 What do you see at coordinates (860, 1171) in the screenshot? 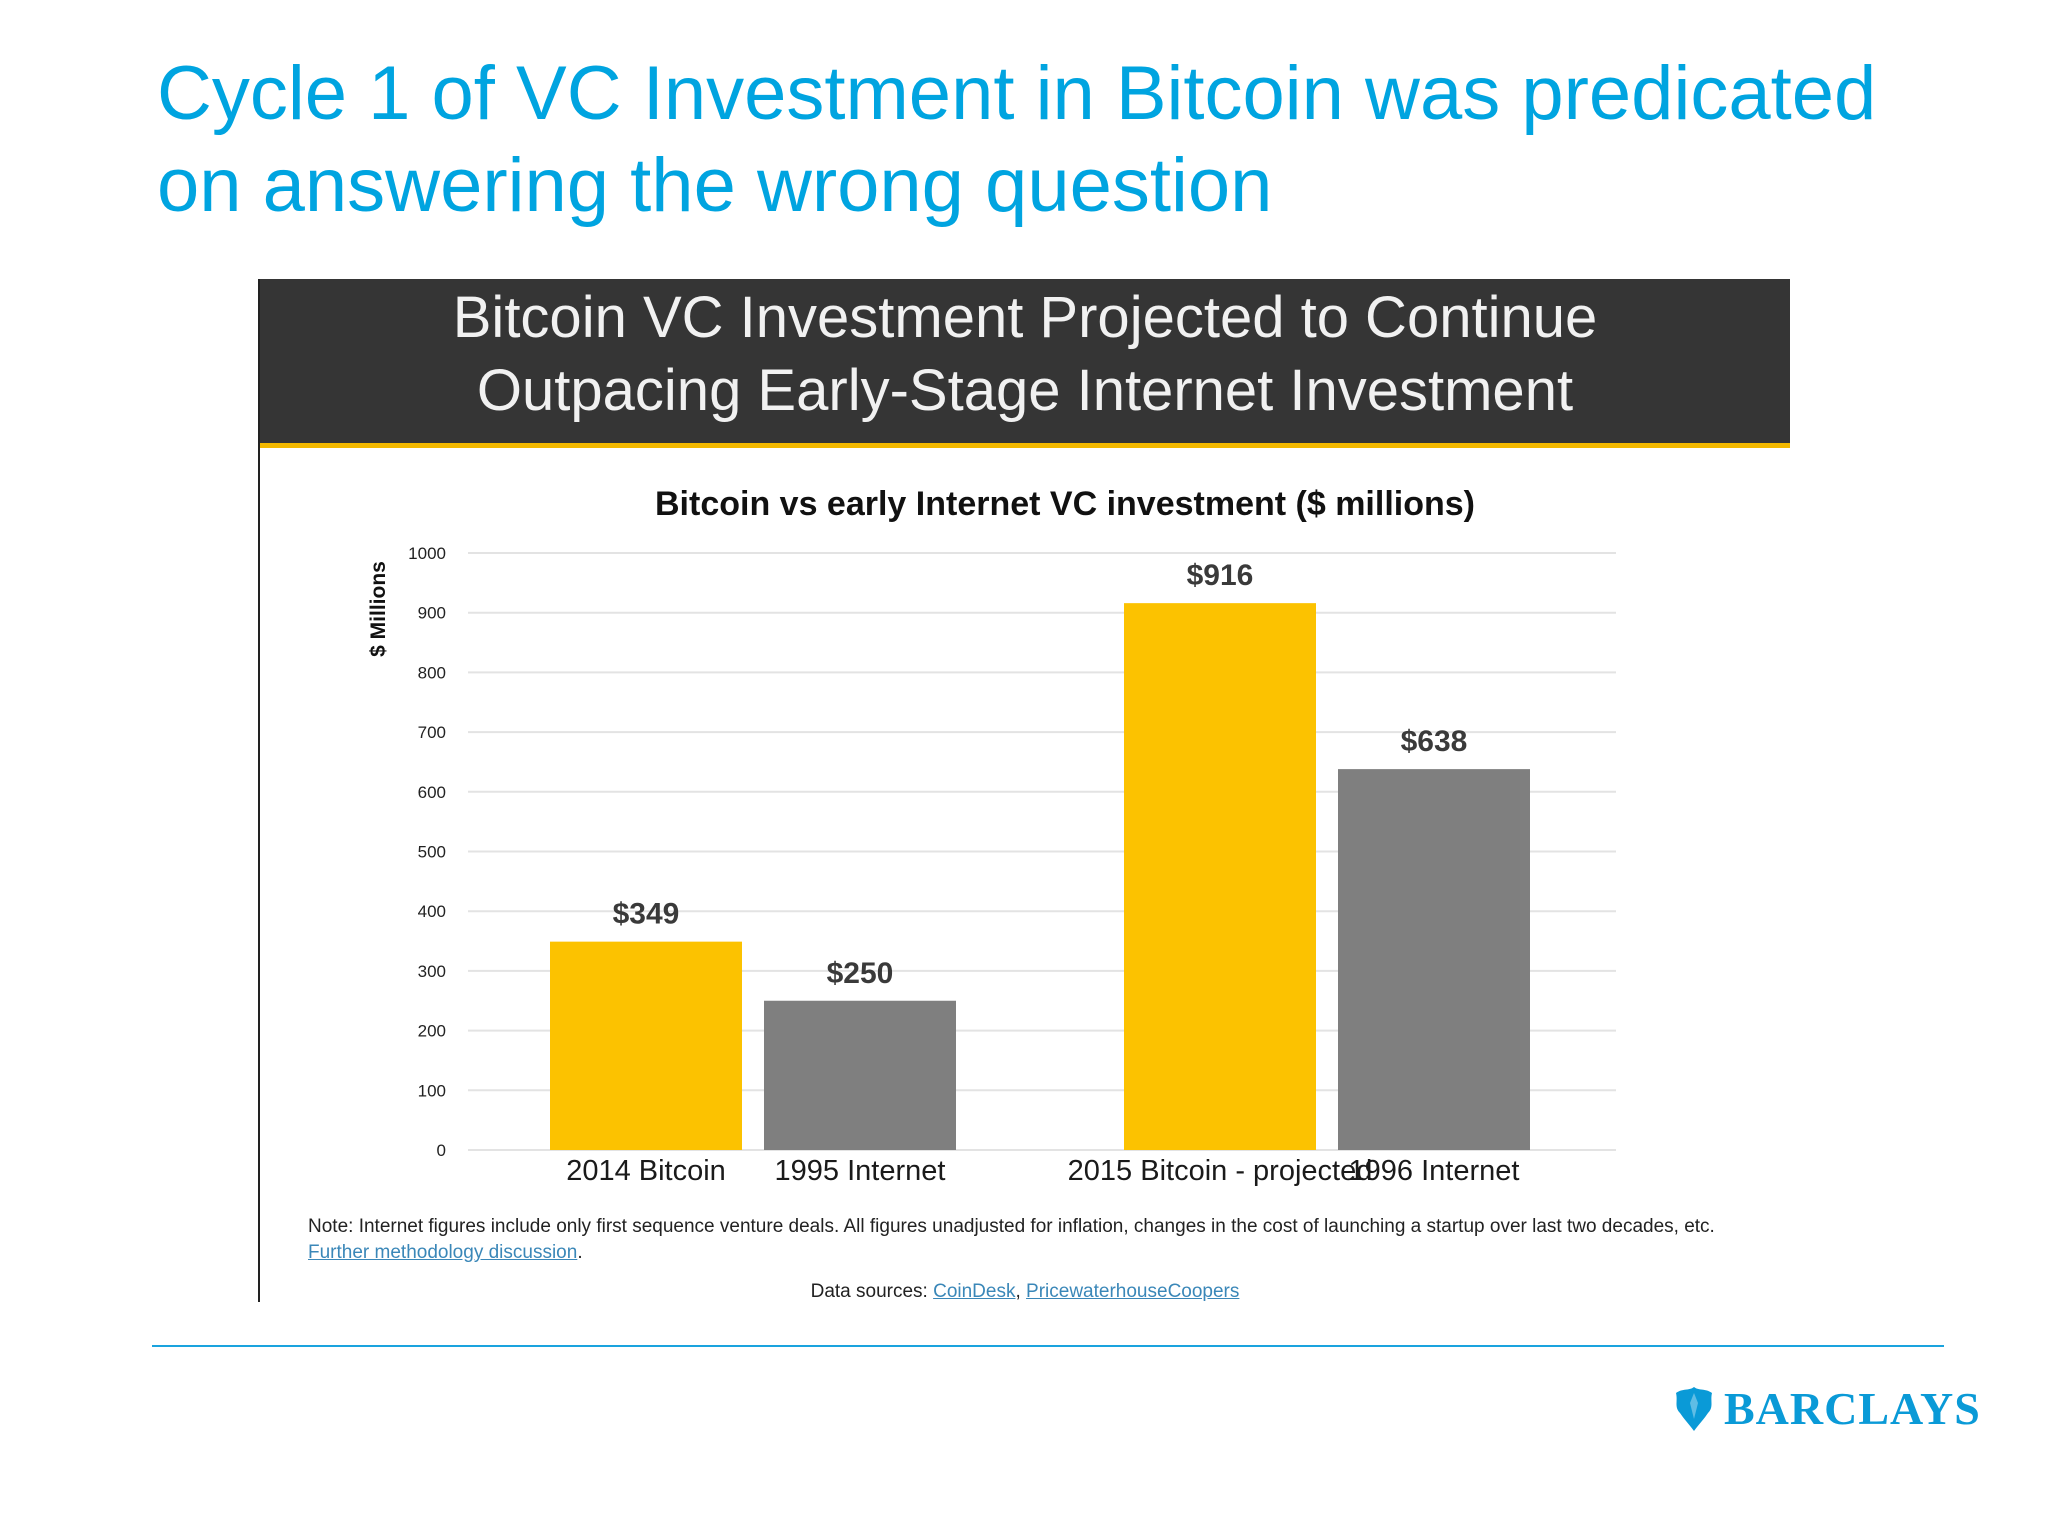
I see `category-label: 1995 Internet` at bounding box center [860, 1171].